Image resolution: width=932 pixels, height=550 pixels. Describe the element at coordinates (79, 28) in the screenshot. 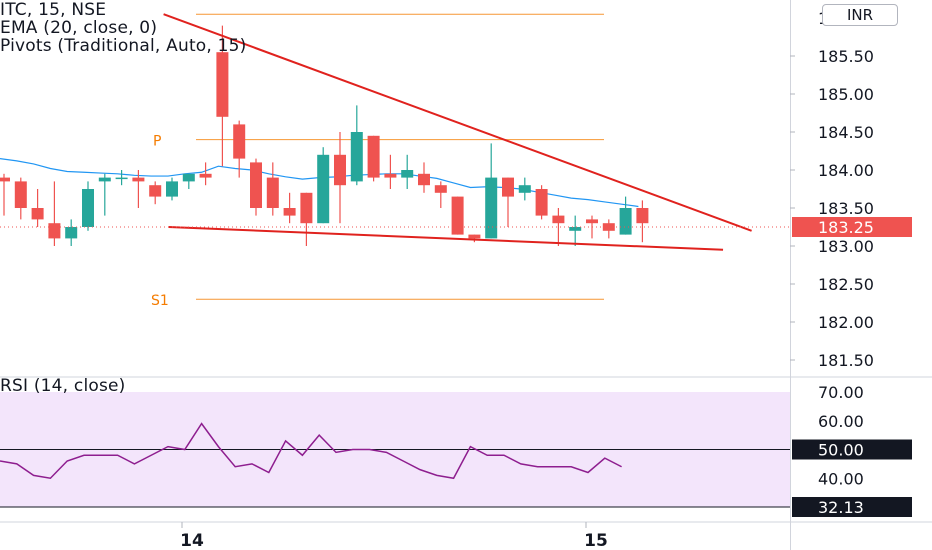

I see `ema-legend: EMA (20, close, 0)` at that location.